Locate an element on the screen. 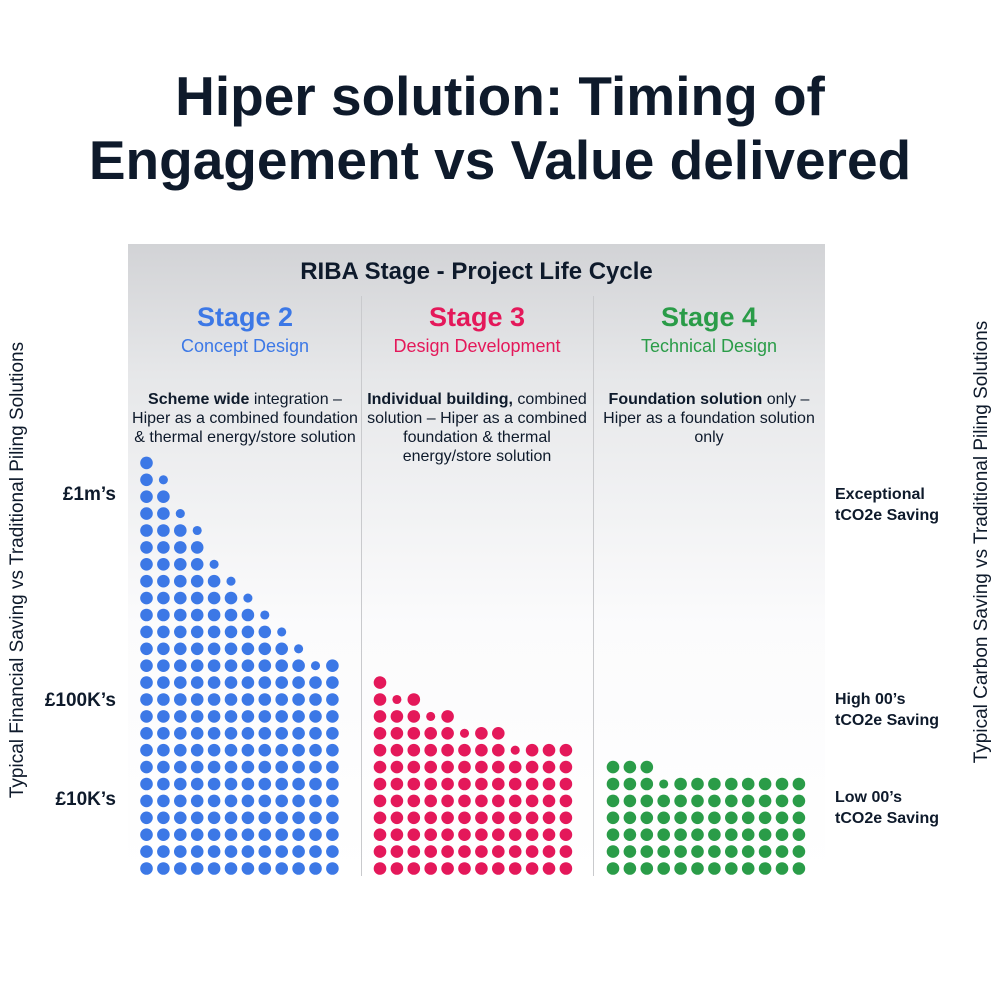 Image resolution: width=1000 pixels, height=1000 pixels. right-label-low-line2: tCO2e Saving is located at coordinates (887, 818).